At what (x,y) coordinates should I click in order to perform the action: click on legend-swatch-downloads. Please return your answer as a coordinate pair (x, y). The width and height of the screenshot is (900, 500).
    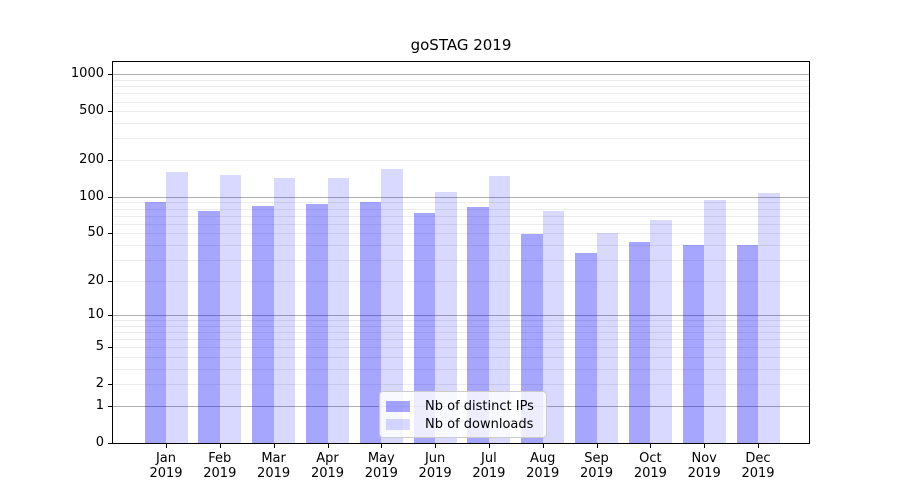
    Looking at the image, I should click on (398, 424).